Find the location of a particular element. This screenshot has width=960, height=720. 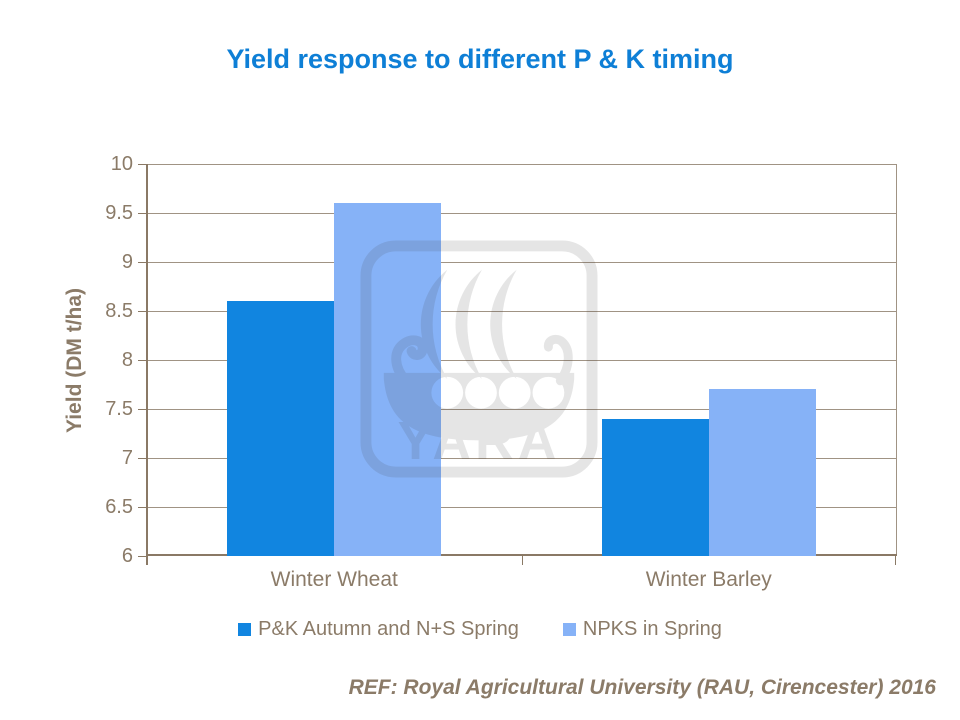

category-label: Winter Barley is located at coordinates (708, 579).